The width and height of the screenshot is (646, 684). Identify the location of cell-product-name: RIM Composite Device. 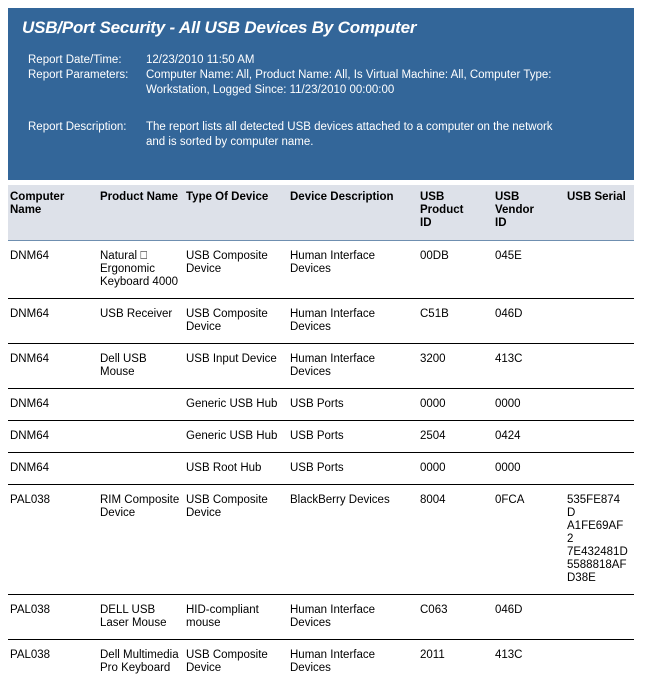
(143, 540).